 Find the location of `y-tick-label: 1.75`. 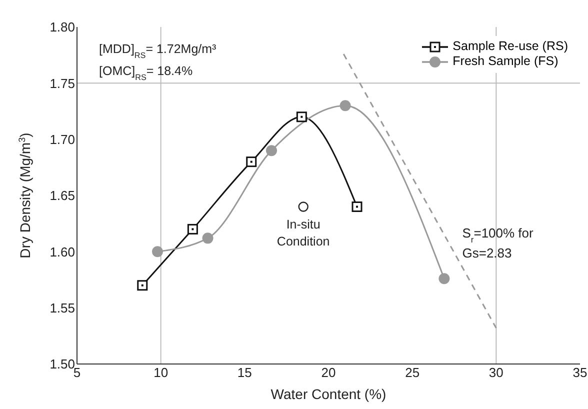

y-tick-label: 1.75 is located at coordinates (62, 83).